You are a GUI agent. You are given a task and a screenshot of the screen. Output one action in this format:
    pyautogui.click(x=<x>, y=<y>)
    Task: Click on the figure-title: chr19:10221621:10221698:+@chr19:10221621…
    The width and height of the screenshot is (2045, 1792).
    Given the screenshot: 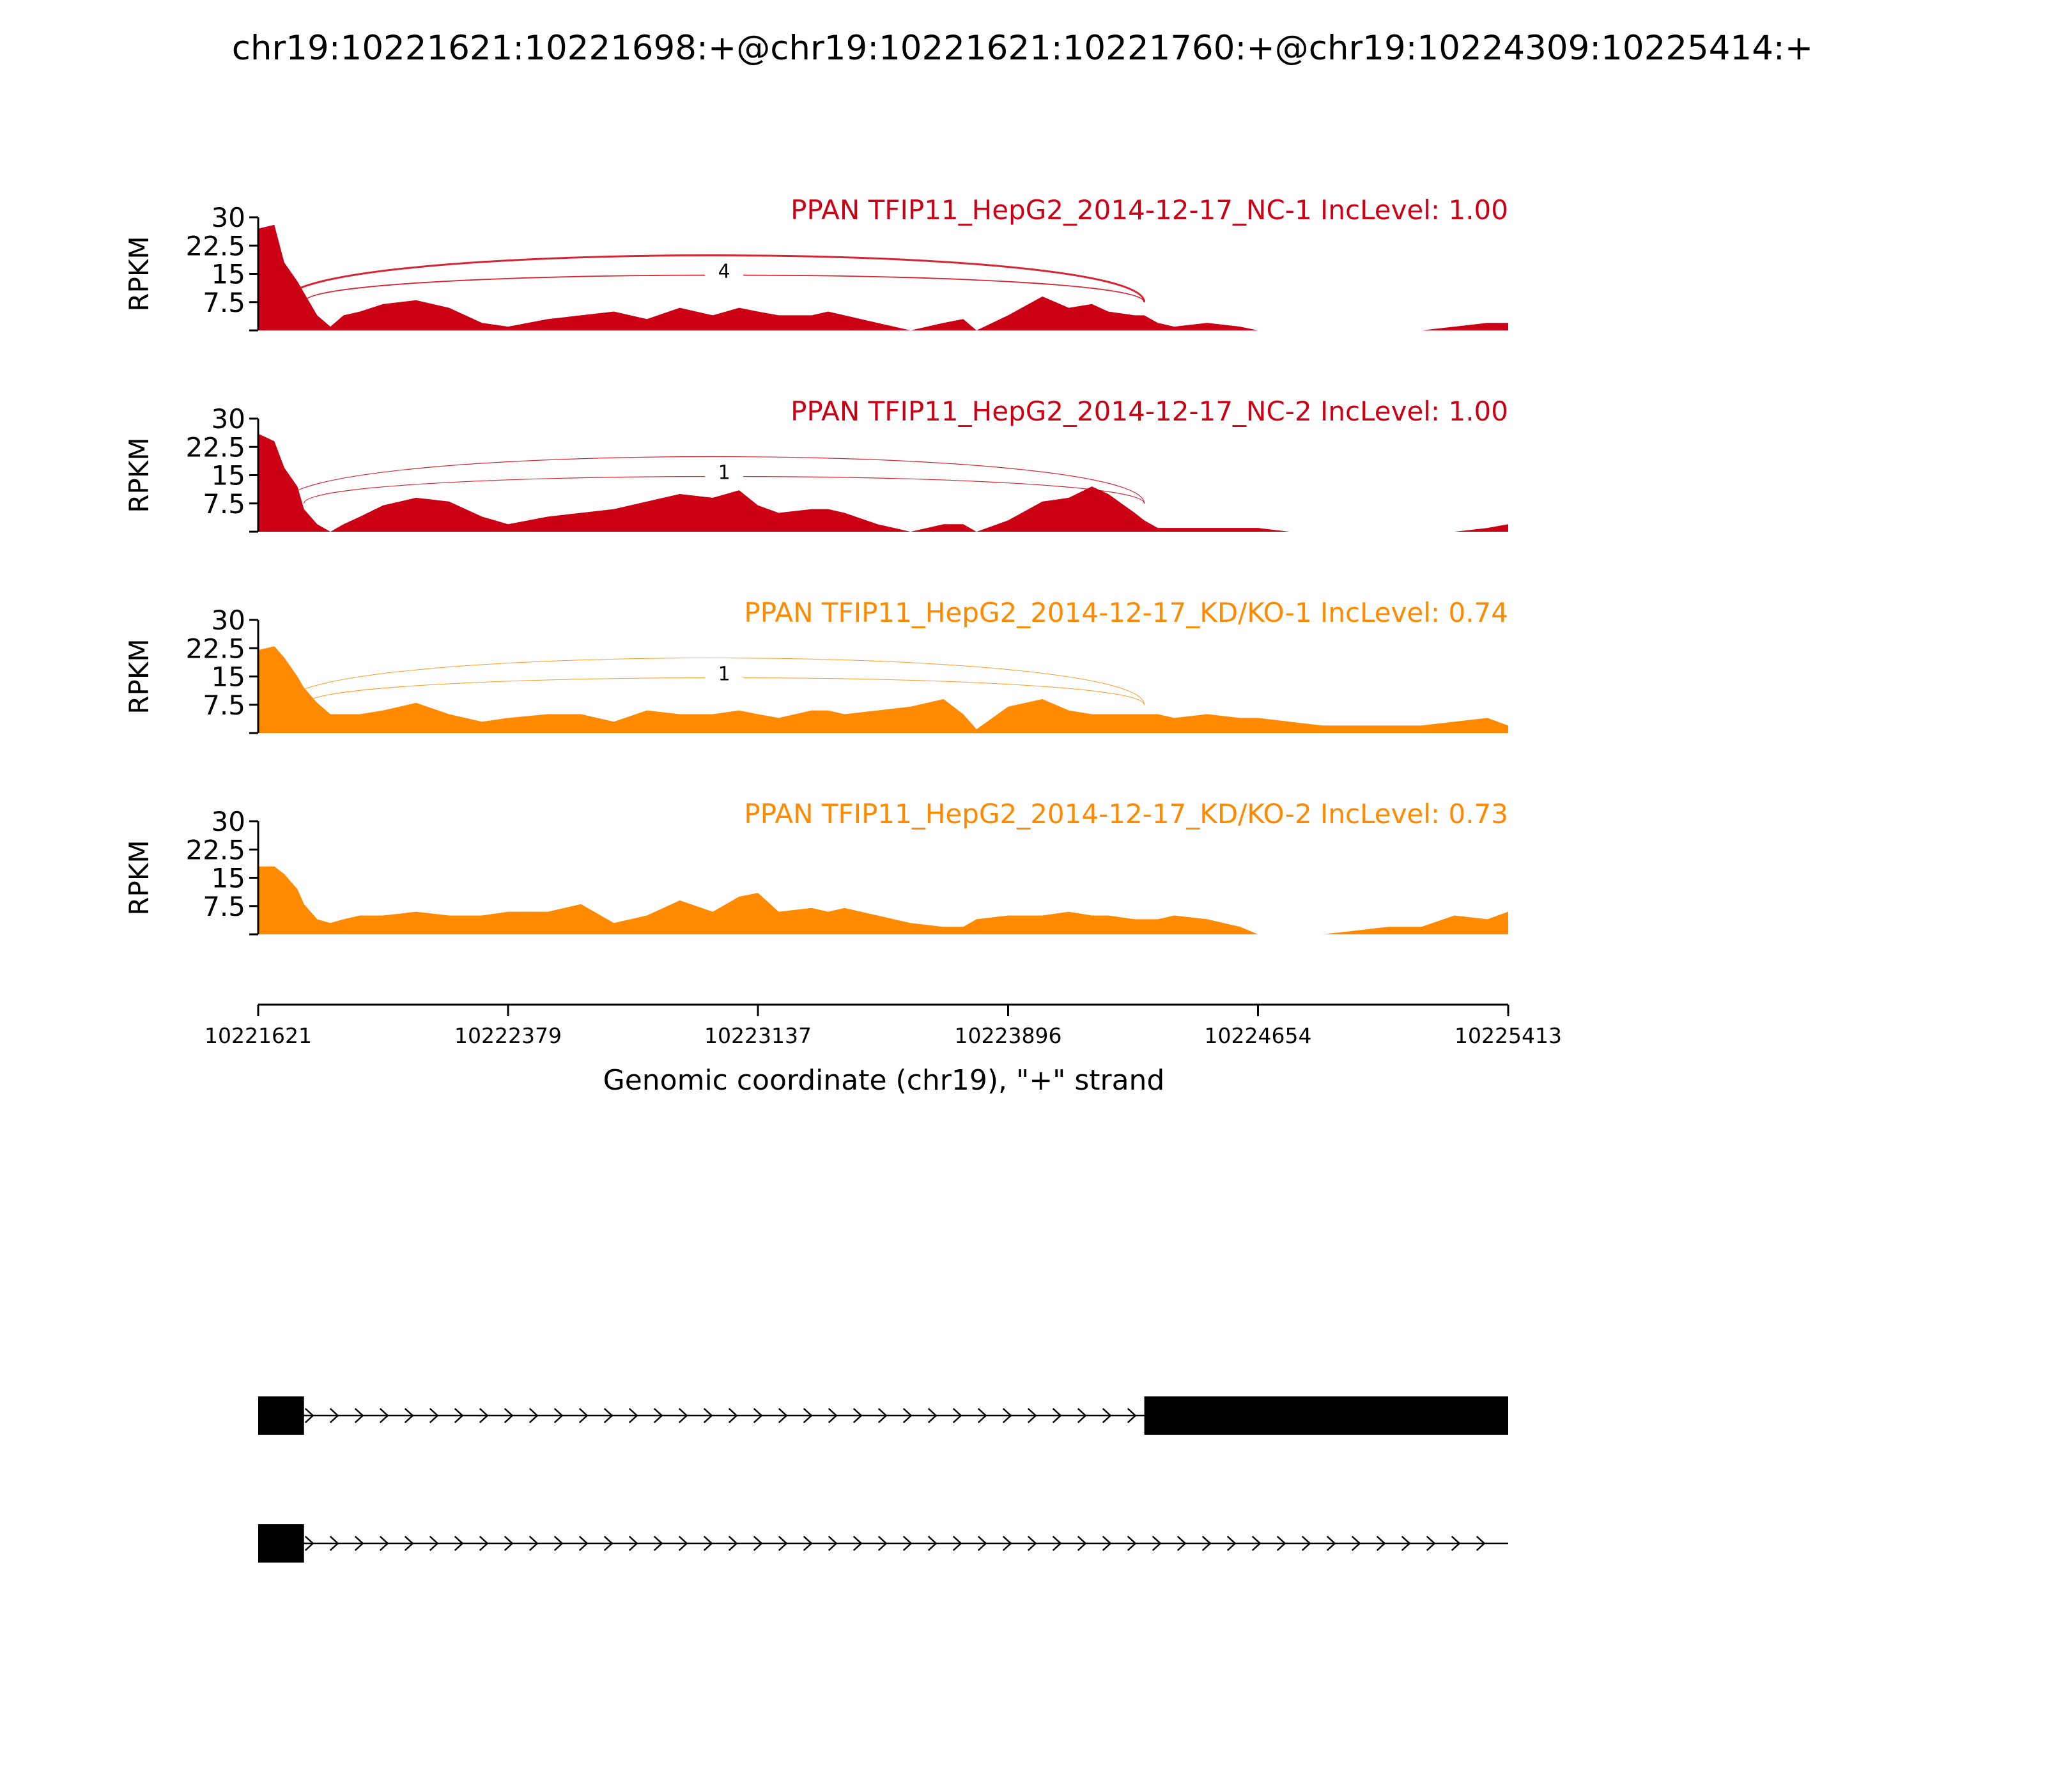 What is the action you would take?
    pyautogui.click(x=1022, y=48)
    